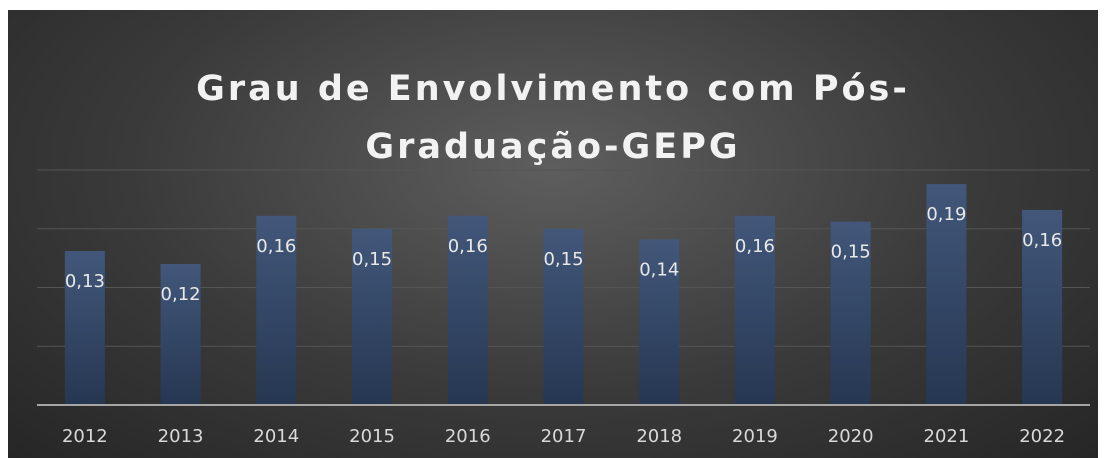  What do you see at coordinates (851, 436) in the screenshot?
I see `x-tick-label: 2020` at bounding box center [851, 436].